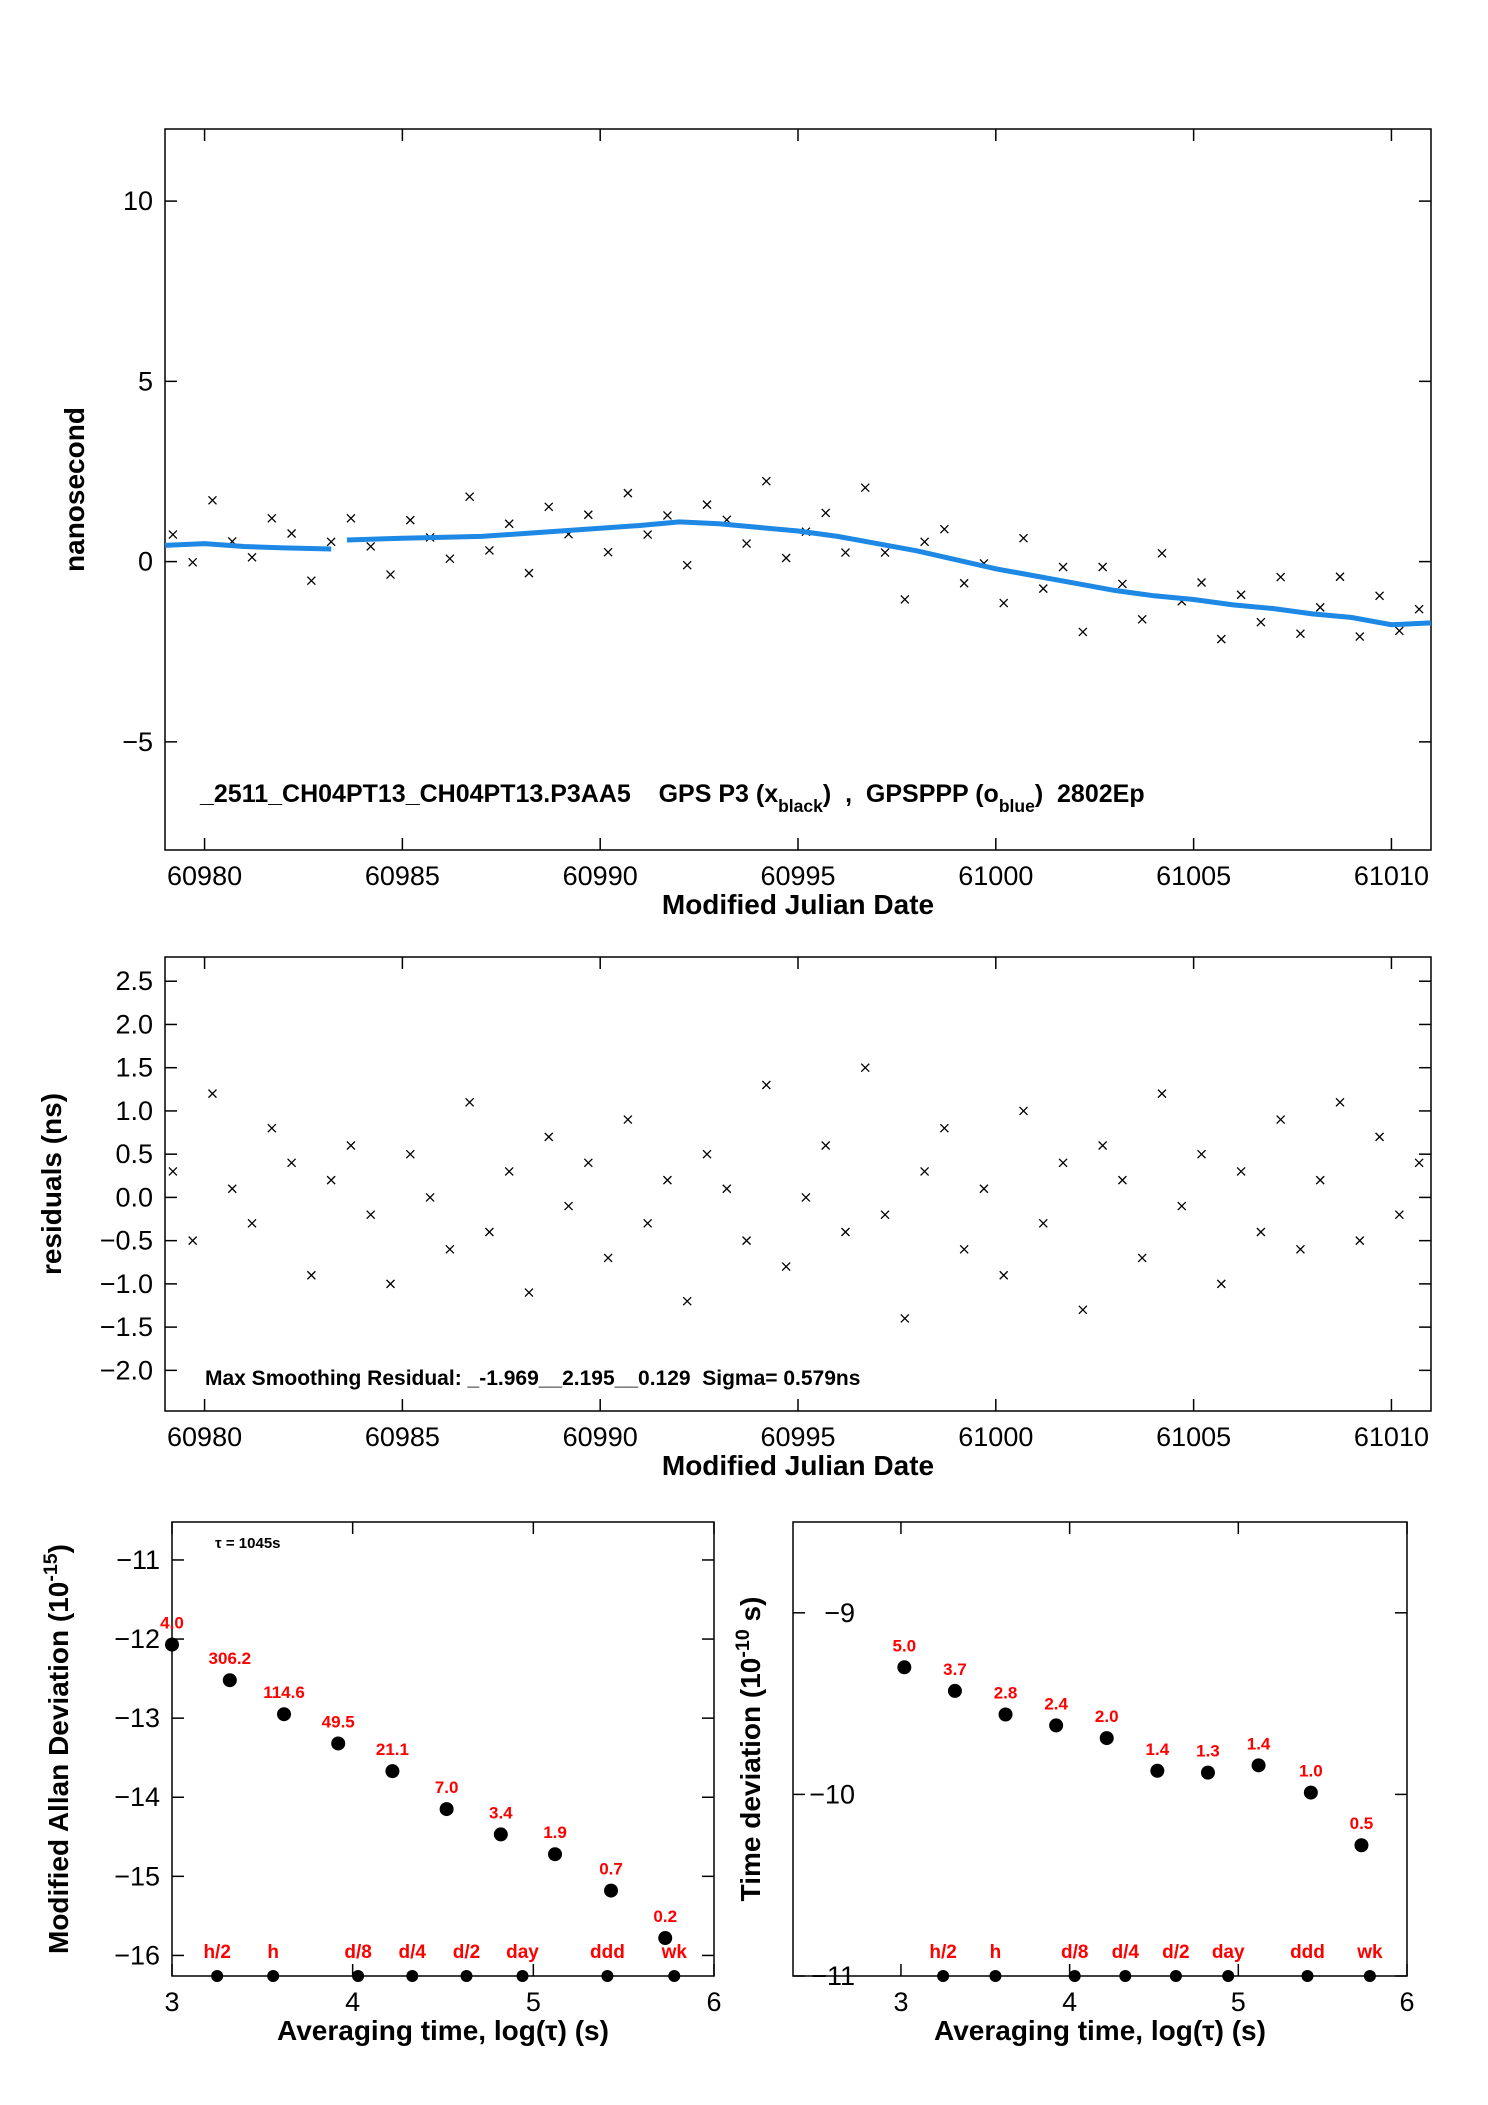  Describe the element at coordinates (248, 1543) in the screenshot. I see `rich-text: τ = 1045s` at that location.